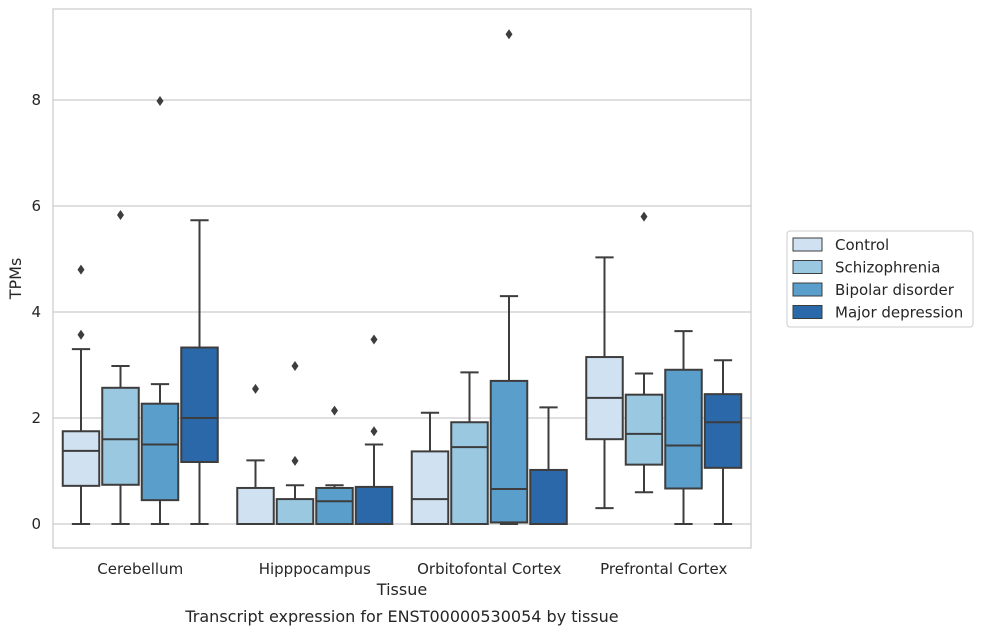 The height and width of the screenshot is (634, 983). Describe the element at coordinates (663, 569) in the screenshot. I see `x-tick-label: Prefrontal Cortex` at that location.